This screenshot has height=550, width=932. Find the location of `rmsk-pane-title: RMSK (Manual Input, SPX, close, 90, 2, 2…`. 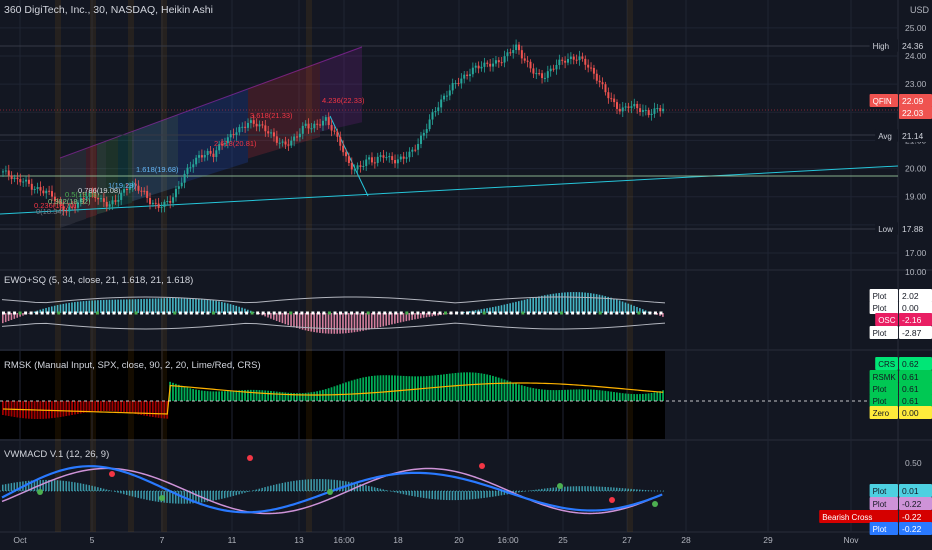

rmsk-pane-title: RMSK (Manual Input, SPX, close, 90, 2, 2… is located at coordinates (132, 365).